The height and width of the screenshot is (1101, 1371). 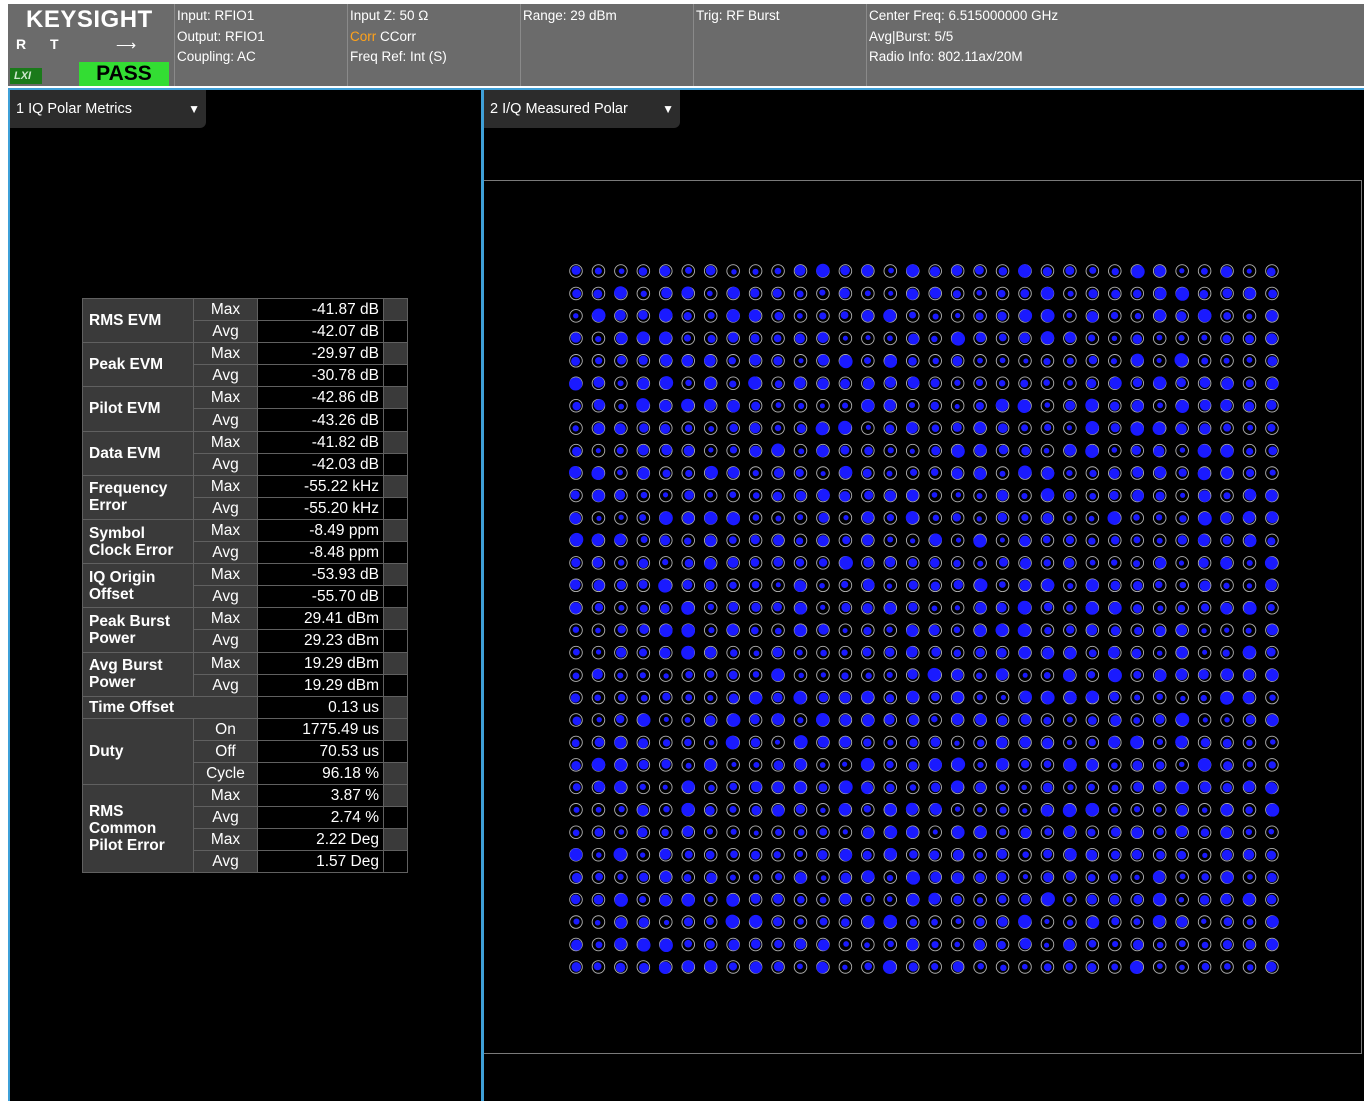 I want to click on window-1-menu: 1 IQ Polar Metrics ▼, so click(x=108, y=109).